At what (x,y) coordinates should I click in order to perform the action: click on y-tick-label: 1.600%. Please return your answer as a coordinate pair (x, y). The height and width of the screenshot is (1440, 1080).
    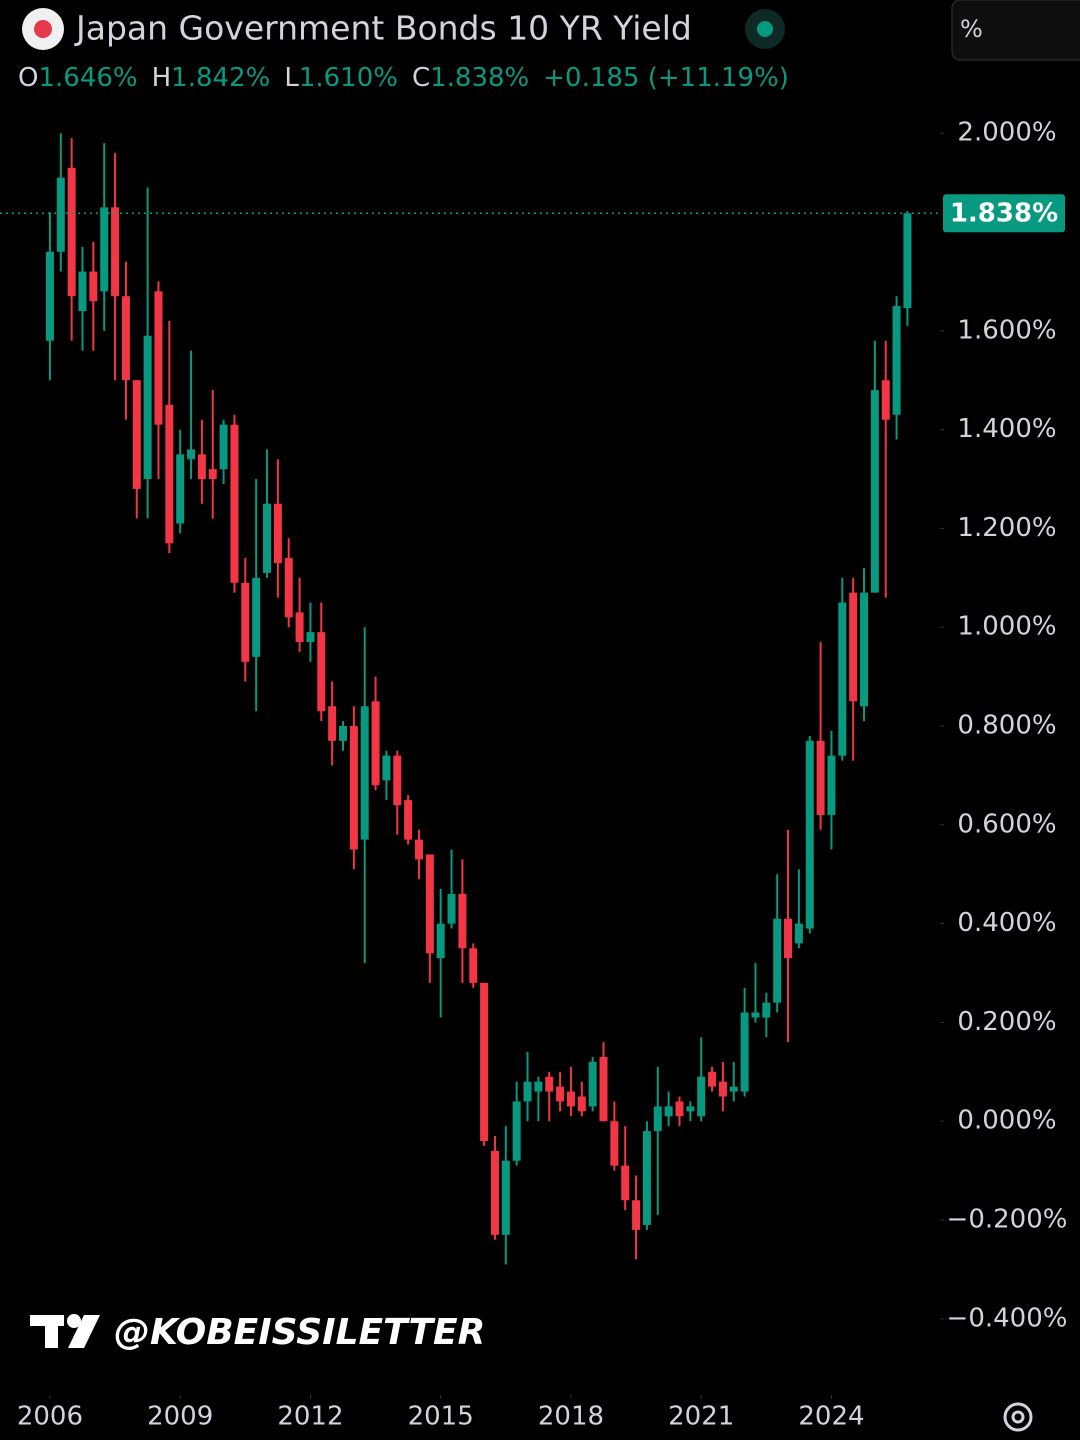
    Looking at the image, I should click on (1006, 330).